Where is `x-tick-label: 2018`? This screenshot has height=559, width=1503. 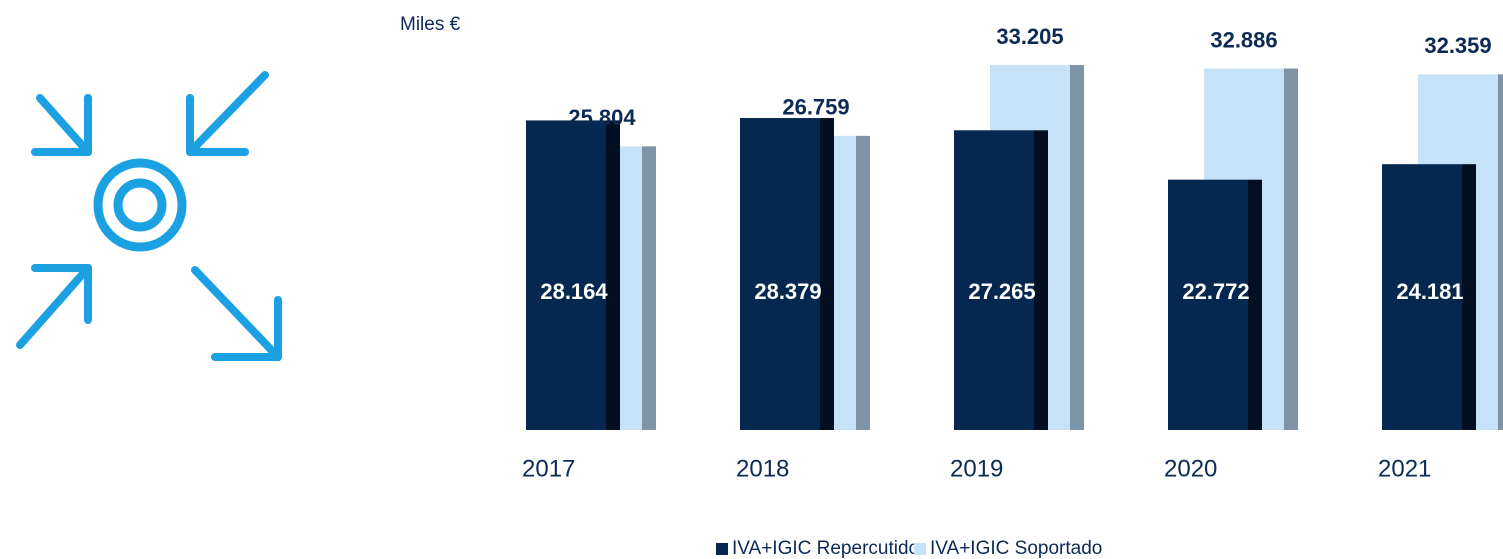 x-tick-label: 2018 is located at coordinates (762, 468).